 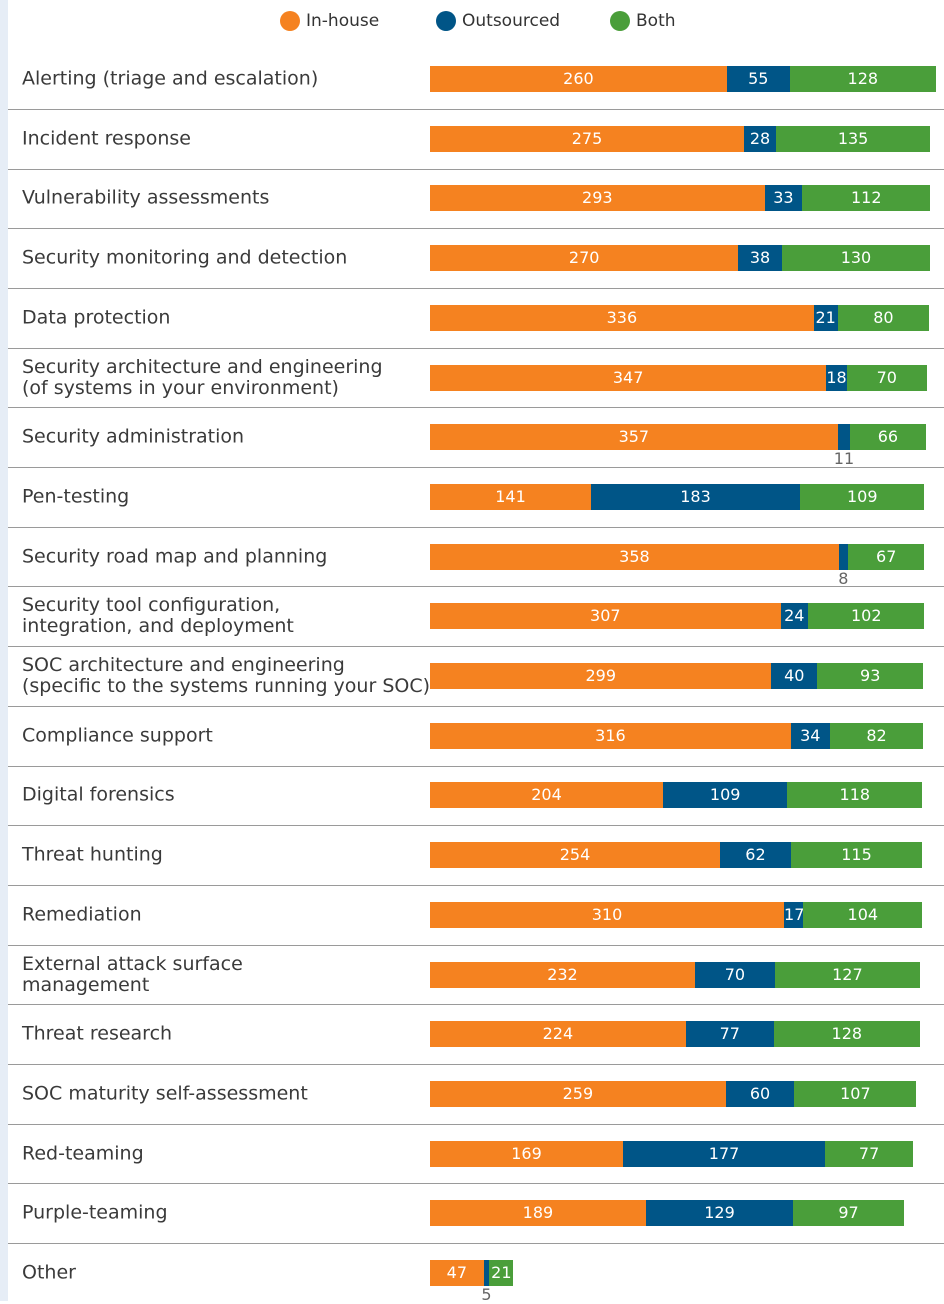 What do you see at coordinates (49, 1272) in the screenshot?
I see `category-label: Other` at bounding box center [49, 1272].